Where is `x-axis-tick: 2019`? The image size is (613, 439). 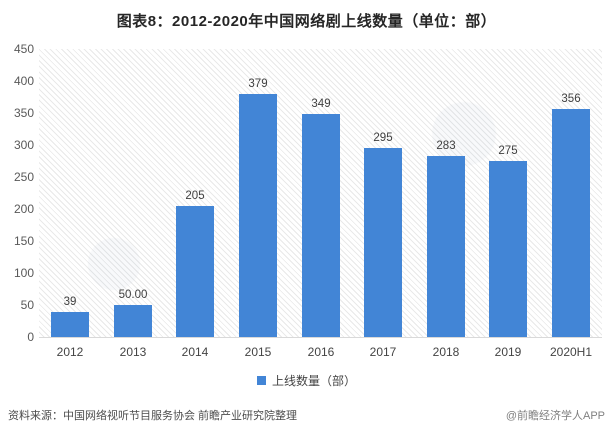
x-axis-tick: 2019 is located at coordinates (508, 352).